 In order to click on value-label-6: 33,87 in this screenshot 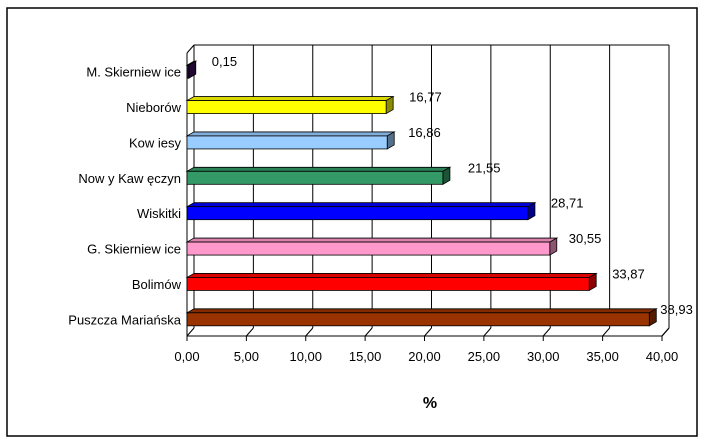, I will do `click(628, 273)`.